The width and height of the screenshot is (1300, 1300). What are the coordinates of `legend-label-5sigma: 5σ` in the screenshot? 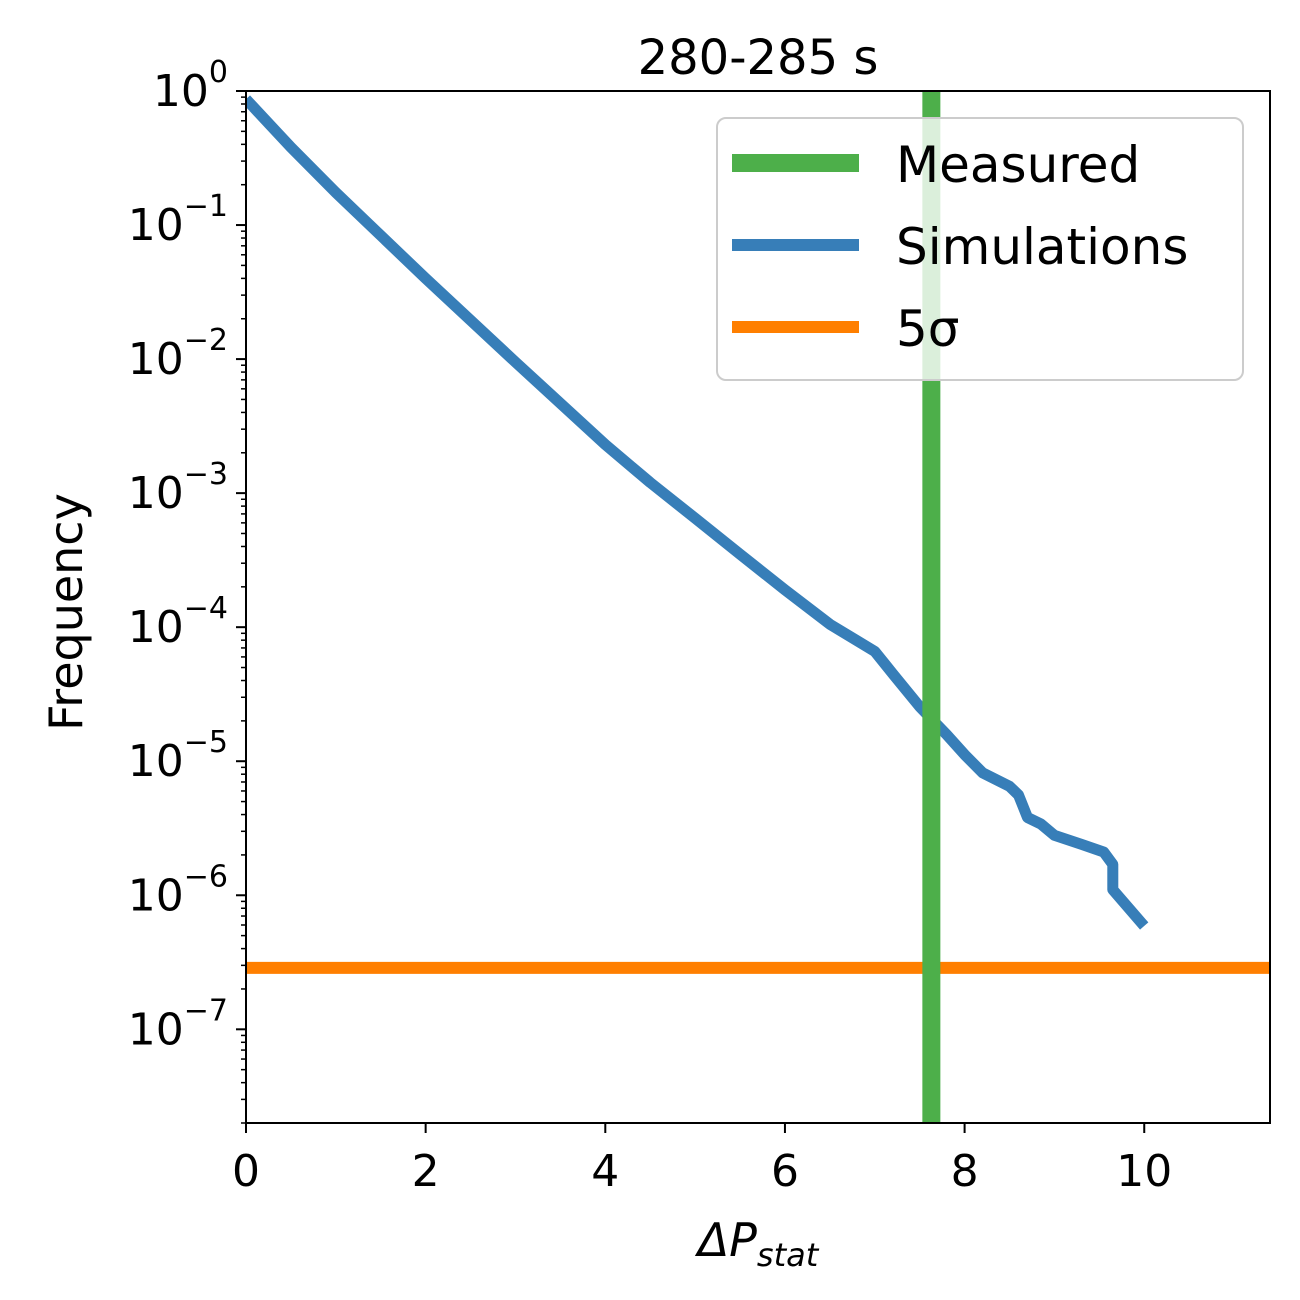 It's located at (928, 329).